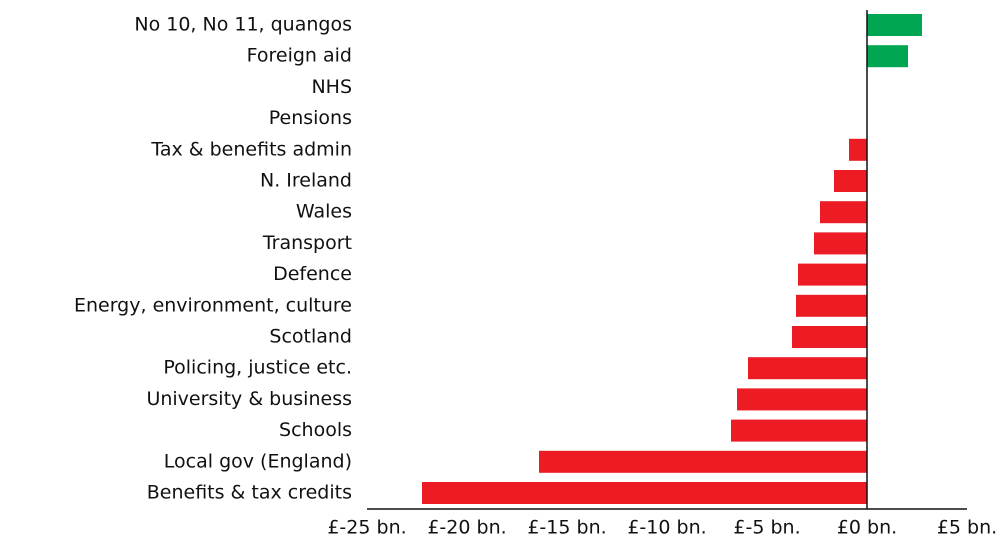 Image resolution: width=1006 pixels, height=542 pixels. I want to click on x-tick-label: £5 bn., so click(967, 528).